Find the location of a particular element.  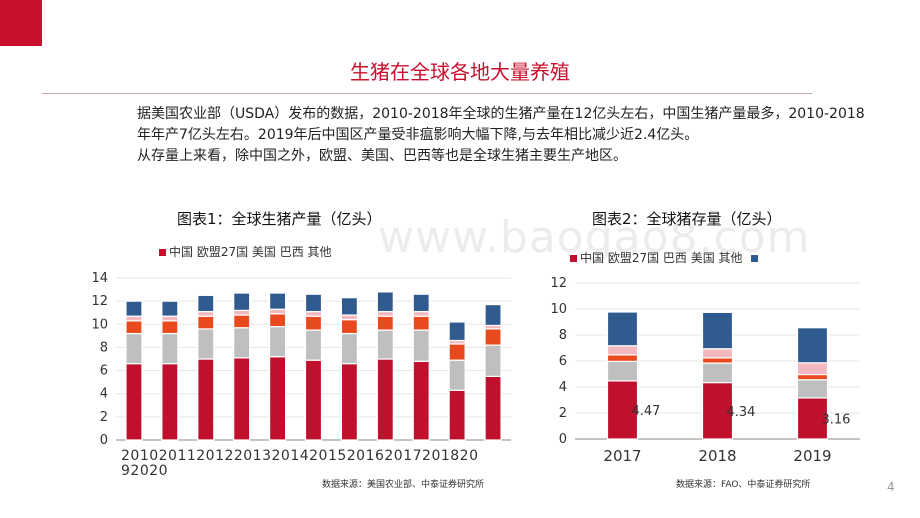

bar-segment-中国-2012 is located at coordinates (206, 399).